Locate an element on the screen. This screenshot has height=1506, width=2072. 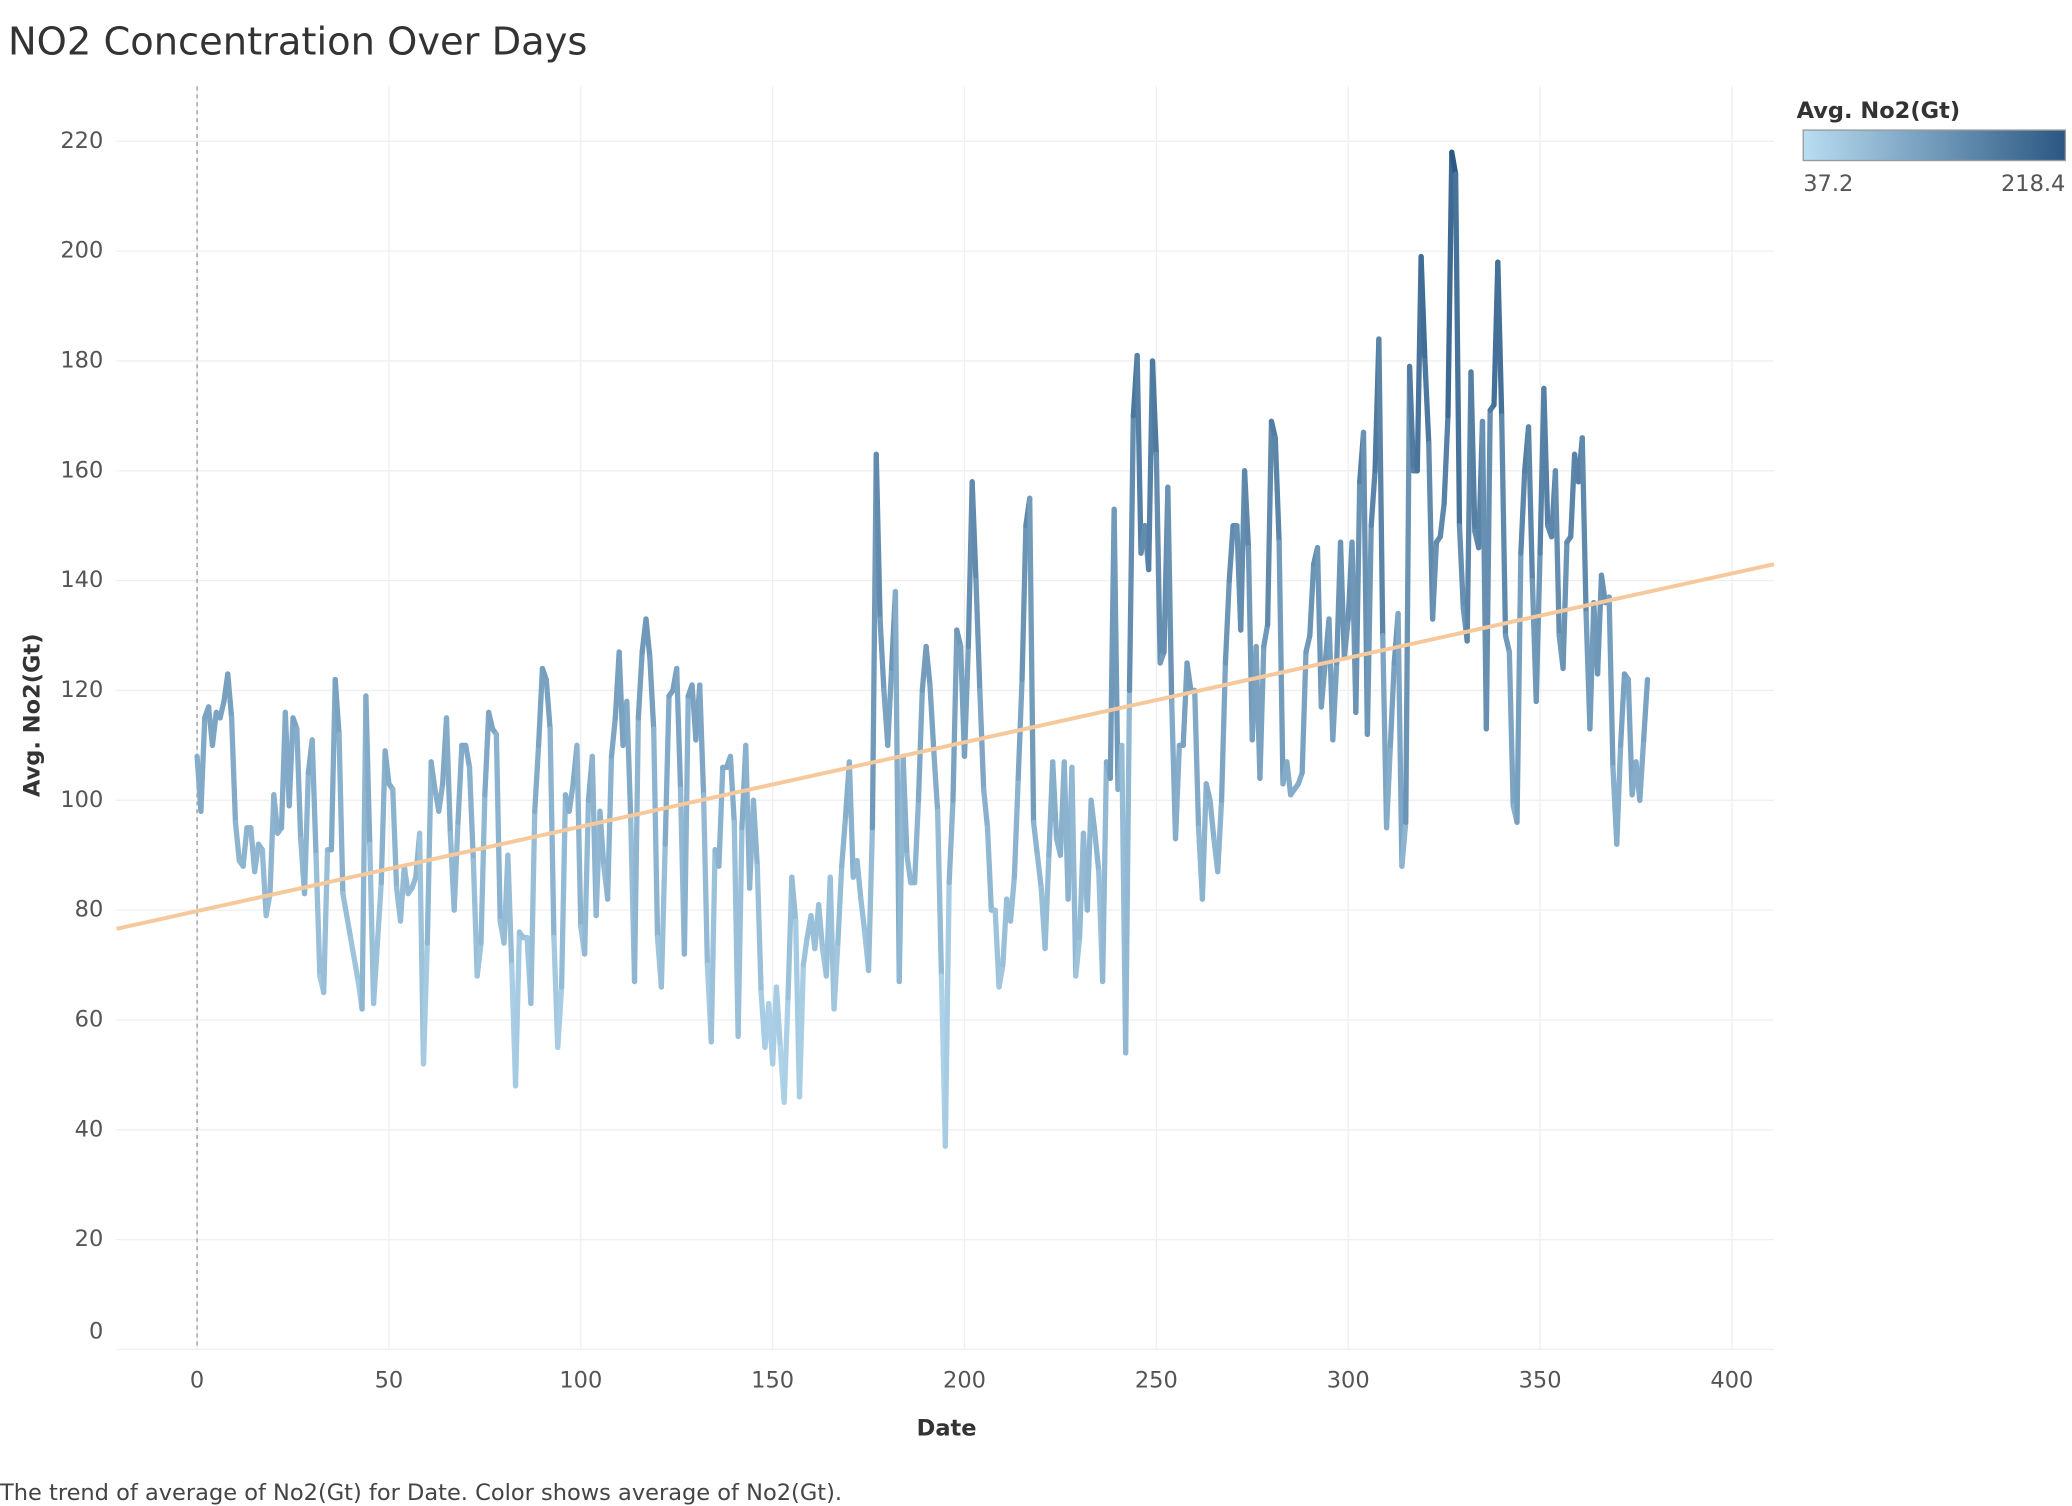
y-tick-label: 100 is located at coordinates (81, 800).